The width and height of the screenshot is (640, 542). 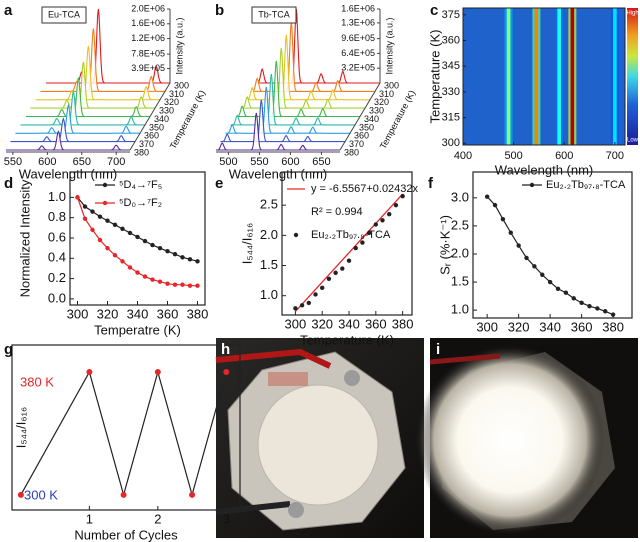 What do you see at coordinates (365, 189) in the screenshot?
I see `legend-label: y = -6.5567+0.02432x` at bounding box center [365, 189].